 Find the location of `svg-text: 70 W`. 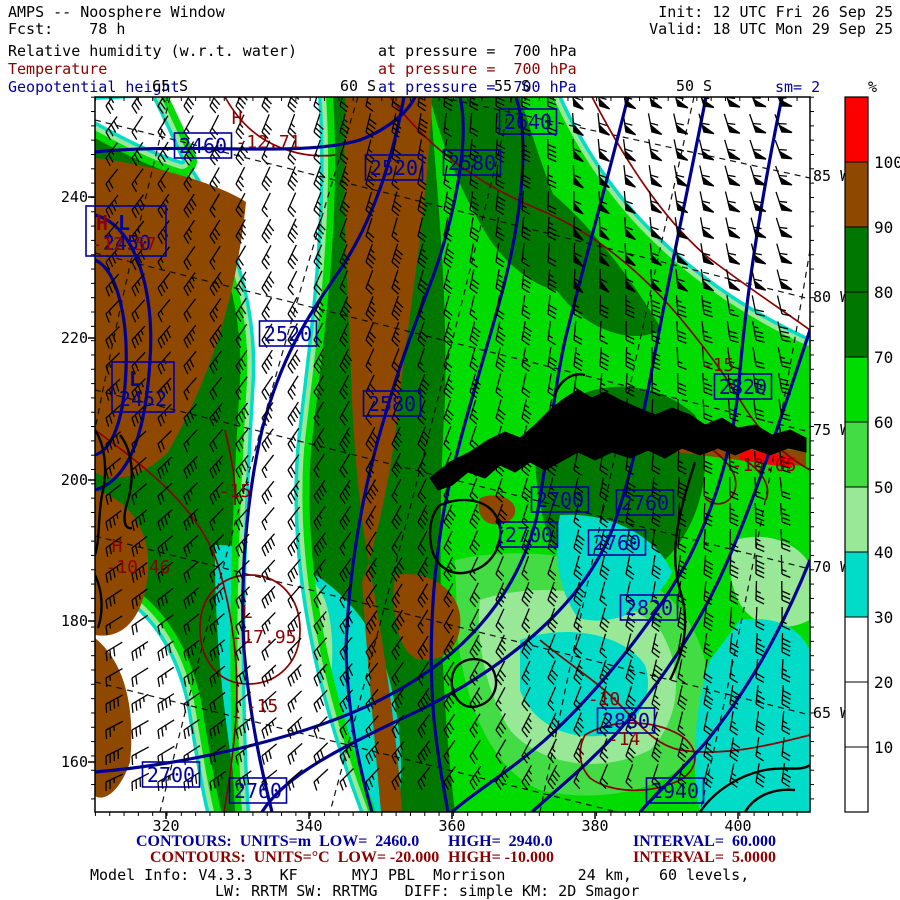

svg-text: 70 W is located at coordinates (831, 567).